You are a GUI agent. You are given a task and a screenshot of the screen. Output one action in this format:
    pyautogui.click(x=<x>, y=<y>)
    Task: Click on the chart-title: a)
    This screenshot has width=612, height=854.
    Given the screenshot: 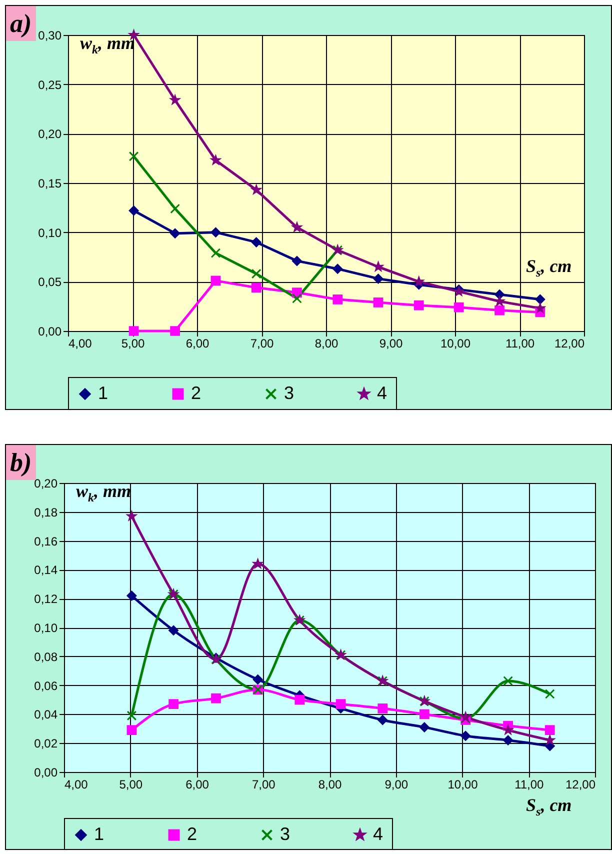 What is the action you would take?
    pyautogui.click(x=21, y=24)
    